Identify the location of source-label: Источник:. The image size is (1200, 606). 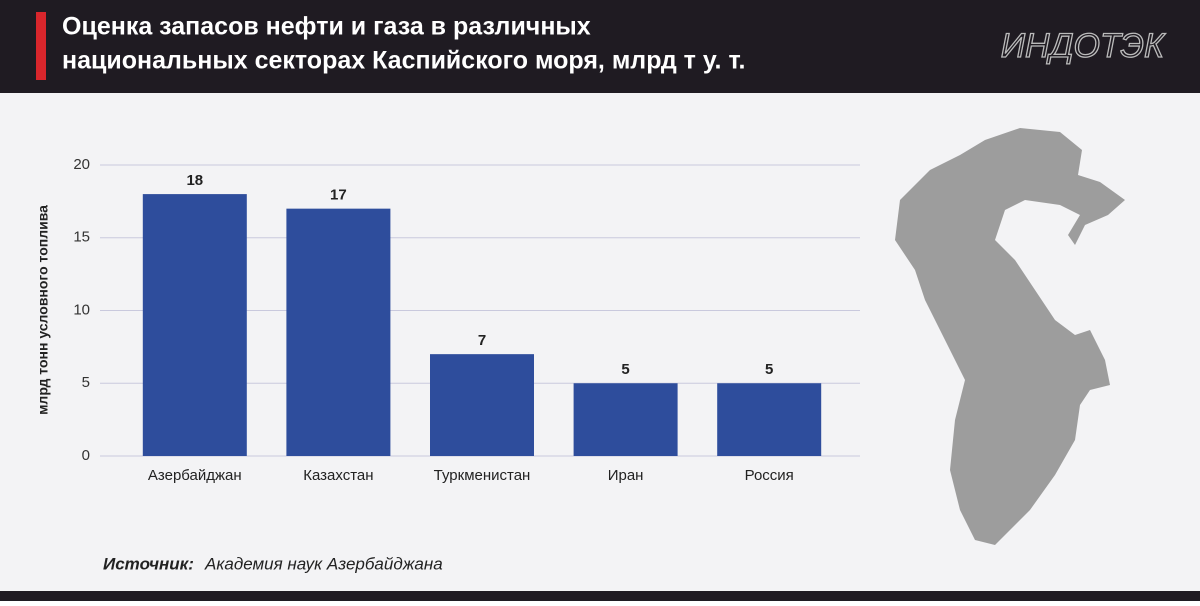
(148, 563).